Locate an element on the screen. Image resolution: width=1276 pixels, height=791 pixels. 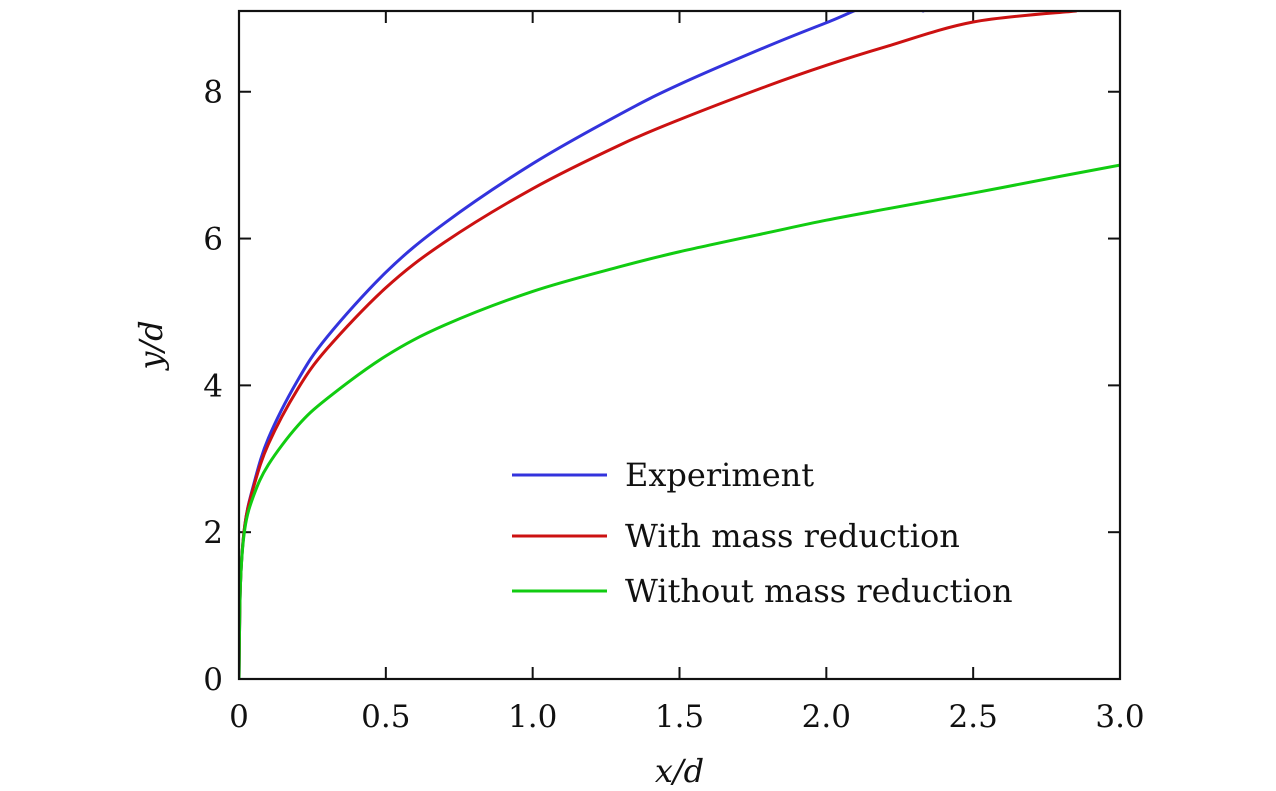
x-tick-label: 1.0 is located at coordinates (532, 717).